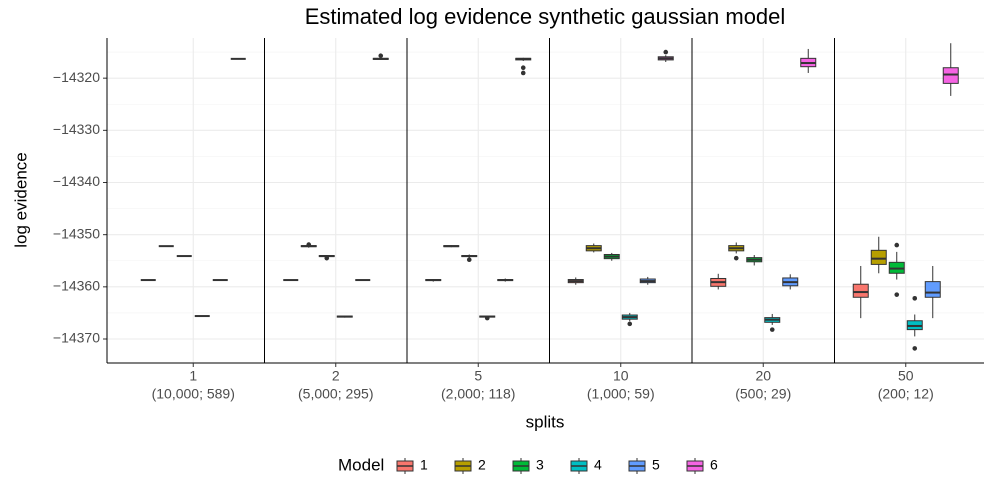  Describe the element at coordinates (76, 233) in the screenshot. I see `y-tick-label: −14350` at that location.